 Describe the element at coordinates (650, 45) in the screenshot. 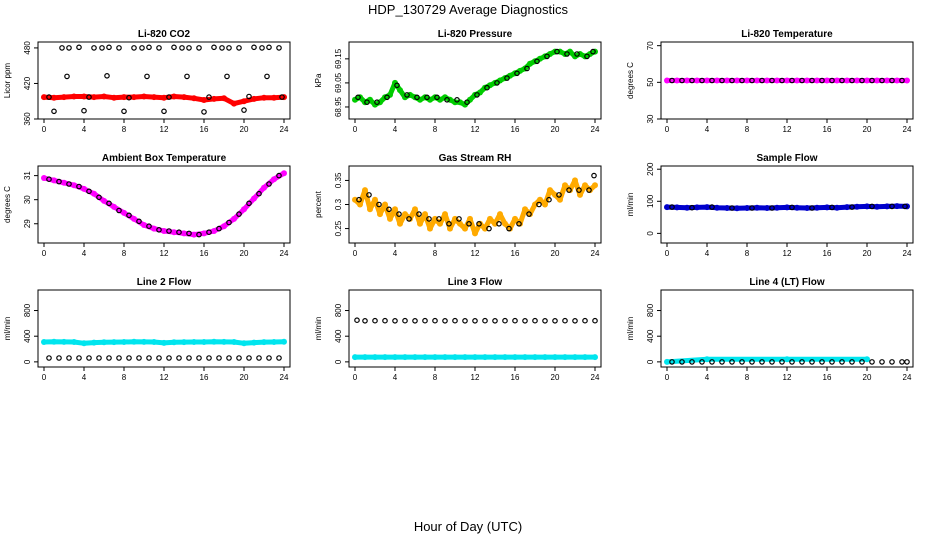

I see `y-tick-label: 70` at that location.